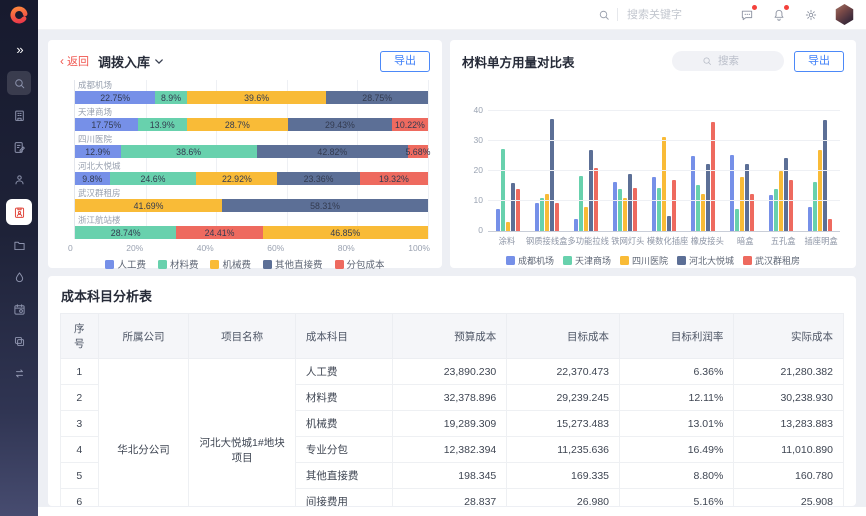  What do you see at coordinates (106, 124) in the screenshot?
I see `bar-segment: 17.75%` at bounding box center [106, 124].